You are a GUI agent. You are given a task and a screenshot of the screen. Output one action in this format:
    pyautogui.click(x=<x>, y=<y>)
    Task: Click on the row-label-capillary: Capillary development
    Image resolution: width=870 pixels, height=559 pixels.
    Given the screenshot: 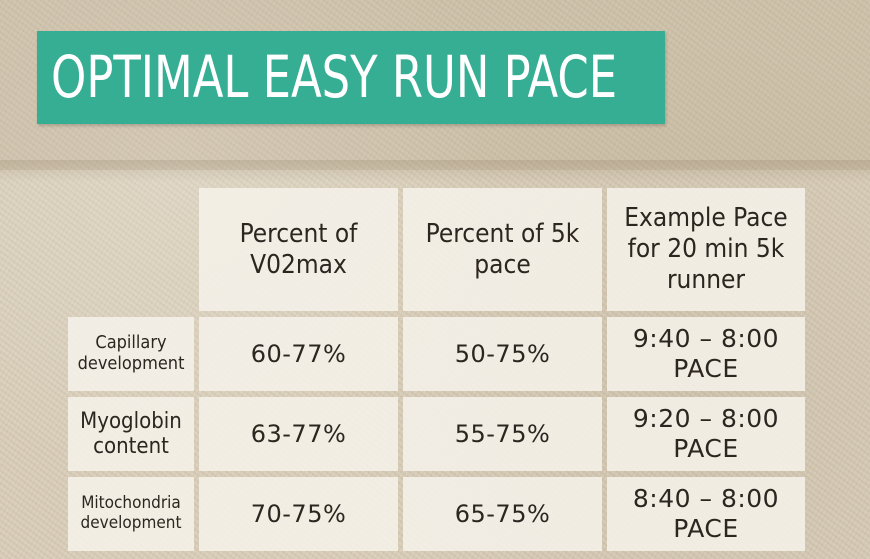 What is the action you would take?
    pyautogui.click(x=131, y=354)
    